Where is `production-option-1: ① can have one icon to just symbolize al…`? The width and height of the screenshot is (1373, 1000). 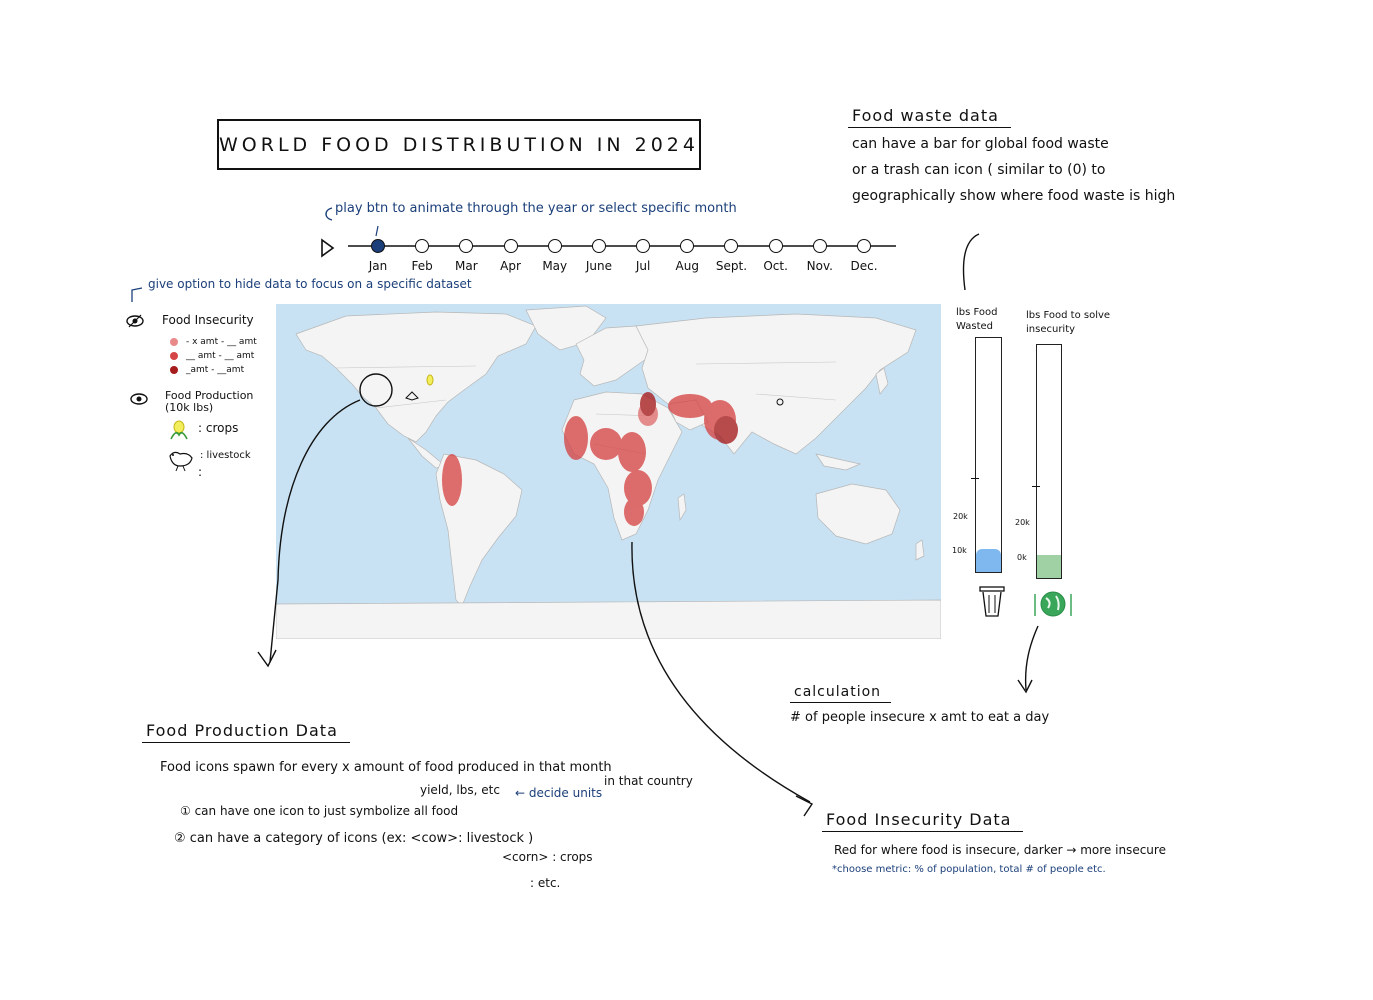
production-option-1: ① can have one icon to just symbolize al… is located at coordinates (319, 811).